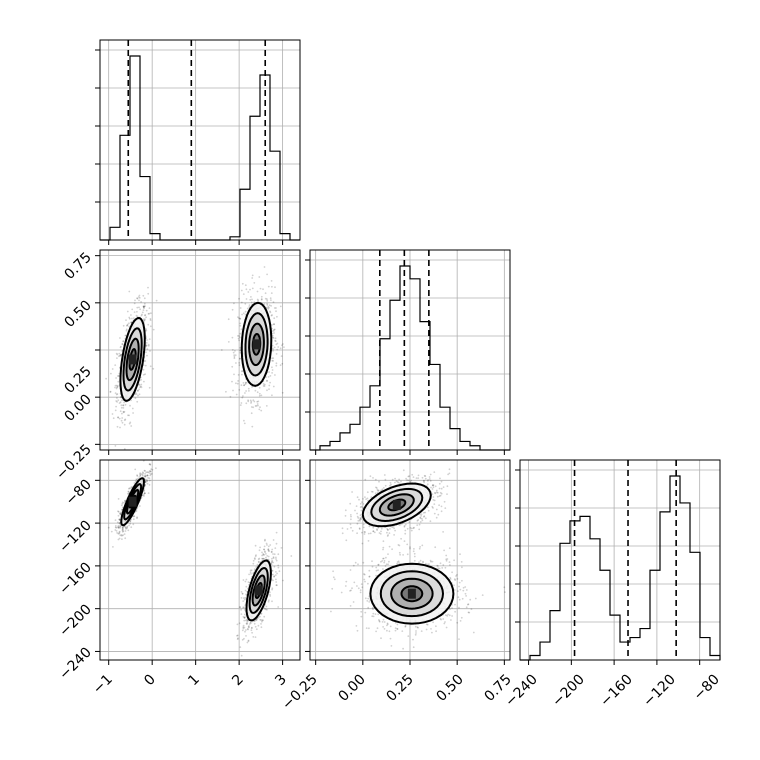 The image size is (760, 760). I want to click on density-peak, so click(132, 501).